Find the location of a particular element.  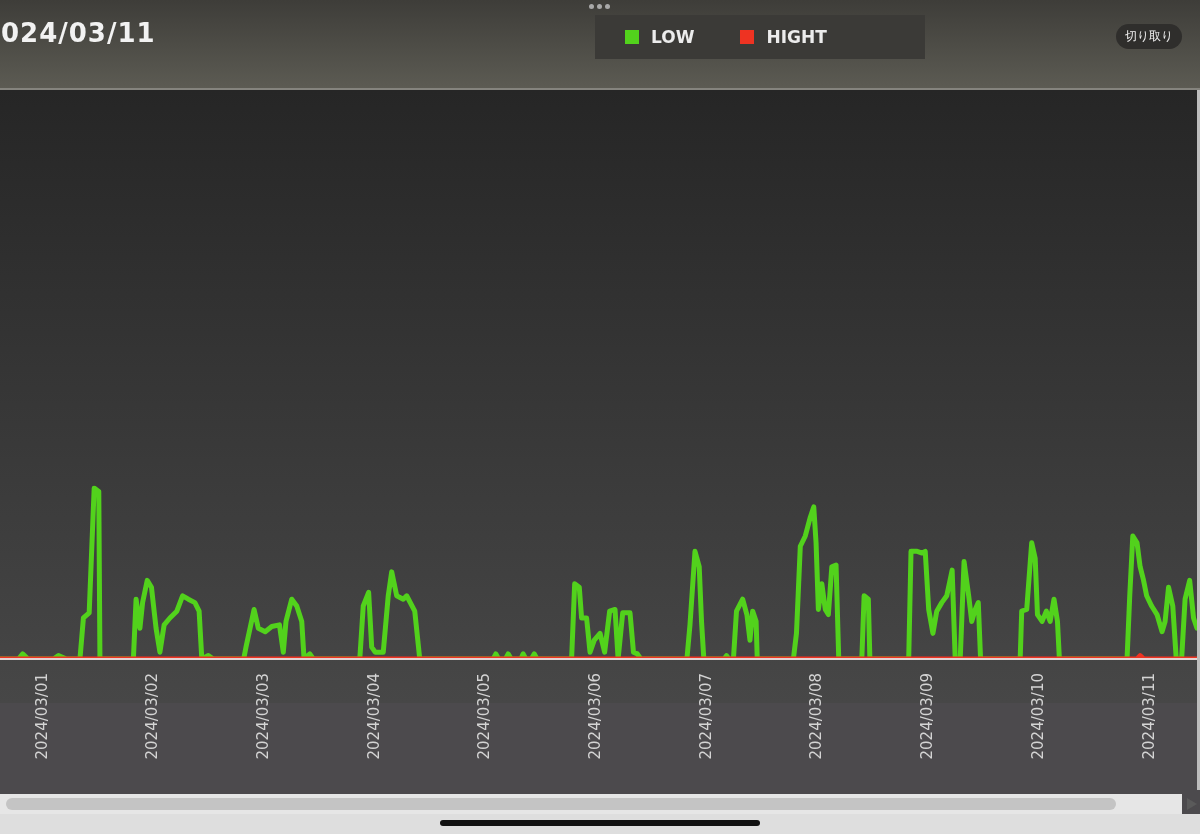

legend-label: LOW is located at coordinates (673, 37).